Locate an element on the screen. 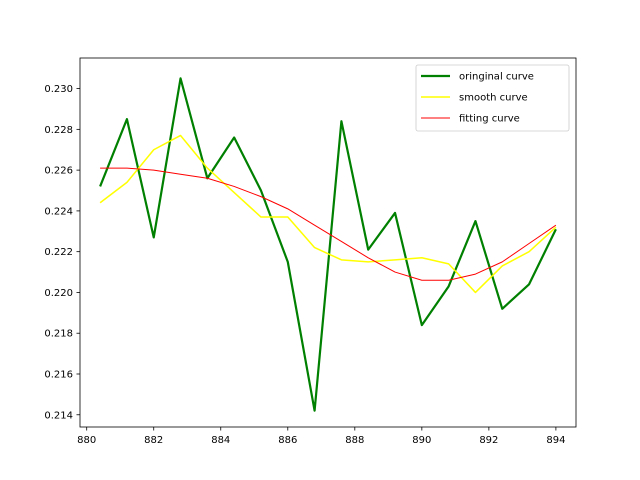 Image resolution: width=640 pixels, height=480 pixels. y-tick-label: 0.214 is located at coordinates (58, 415).